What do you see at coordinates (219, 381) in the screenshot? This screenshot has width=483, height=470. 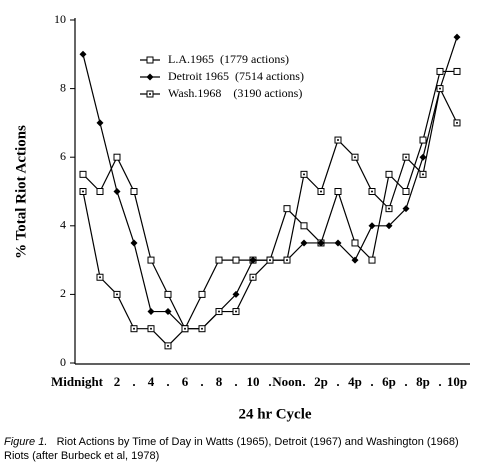 I see `x-tick-label: 8` at bounding box center [219, 381].